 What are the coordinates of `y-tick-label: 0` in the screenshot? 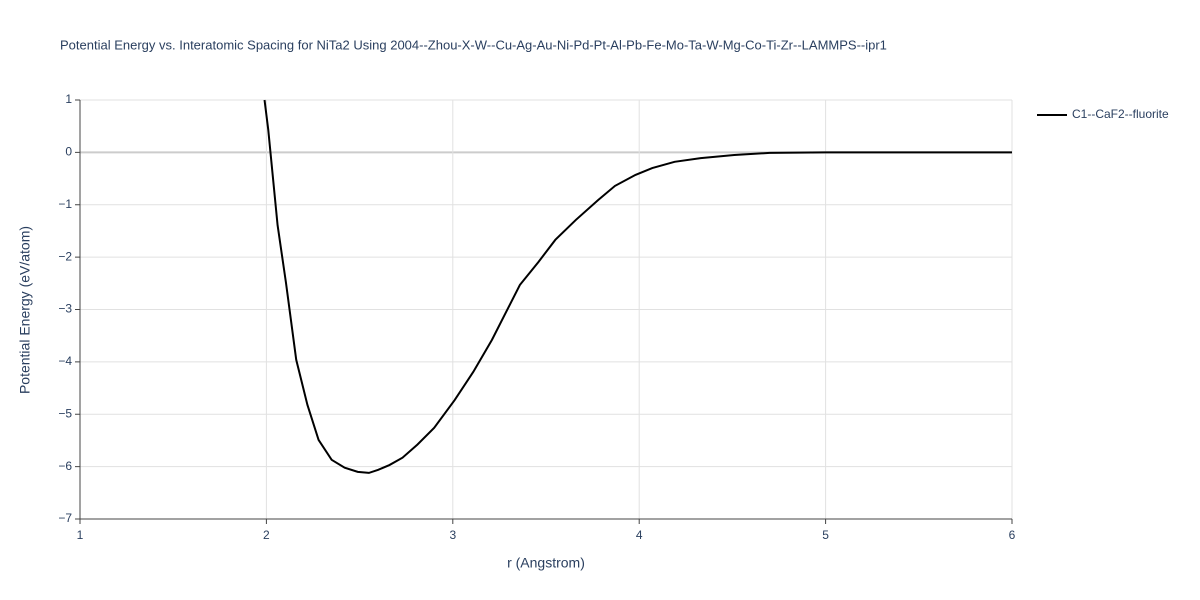 It's located at (68, 152).